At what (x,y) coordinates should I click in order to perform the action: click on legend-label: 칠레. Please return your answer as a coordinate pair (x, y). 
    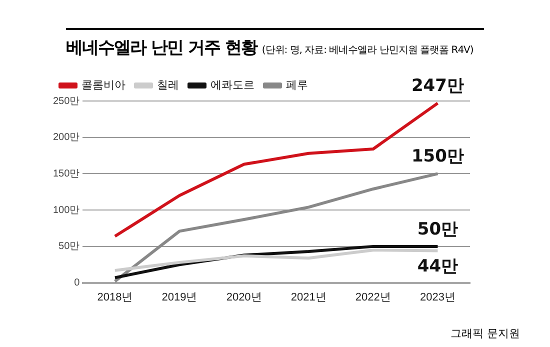
    Looking at the image, I should click on (168, 85).